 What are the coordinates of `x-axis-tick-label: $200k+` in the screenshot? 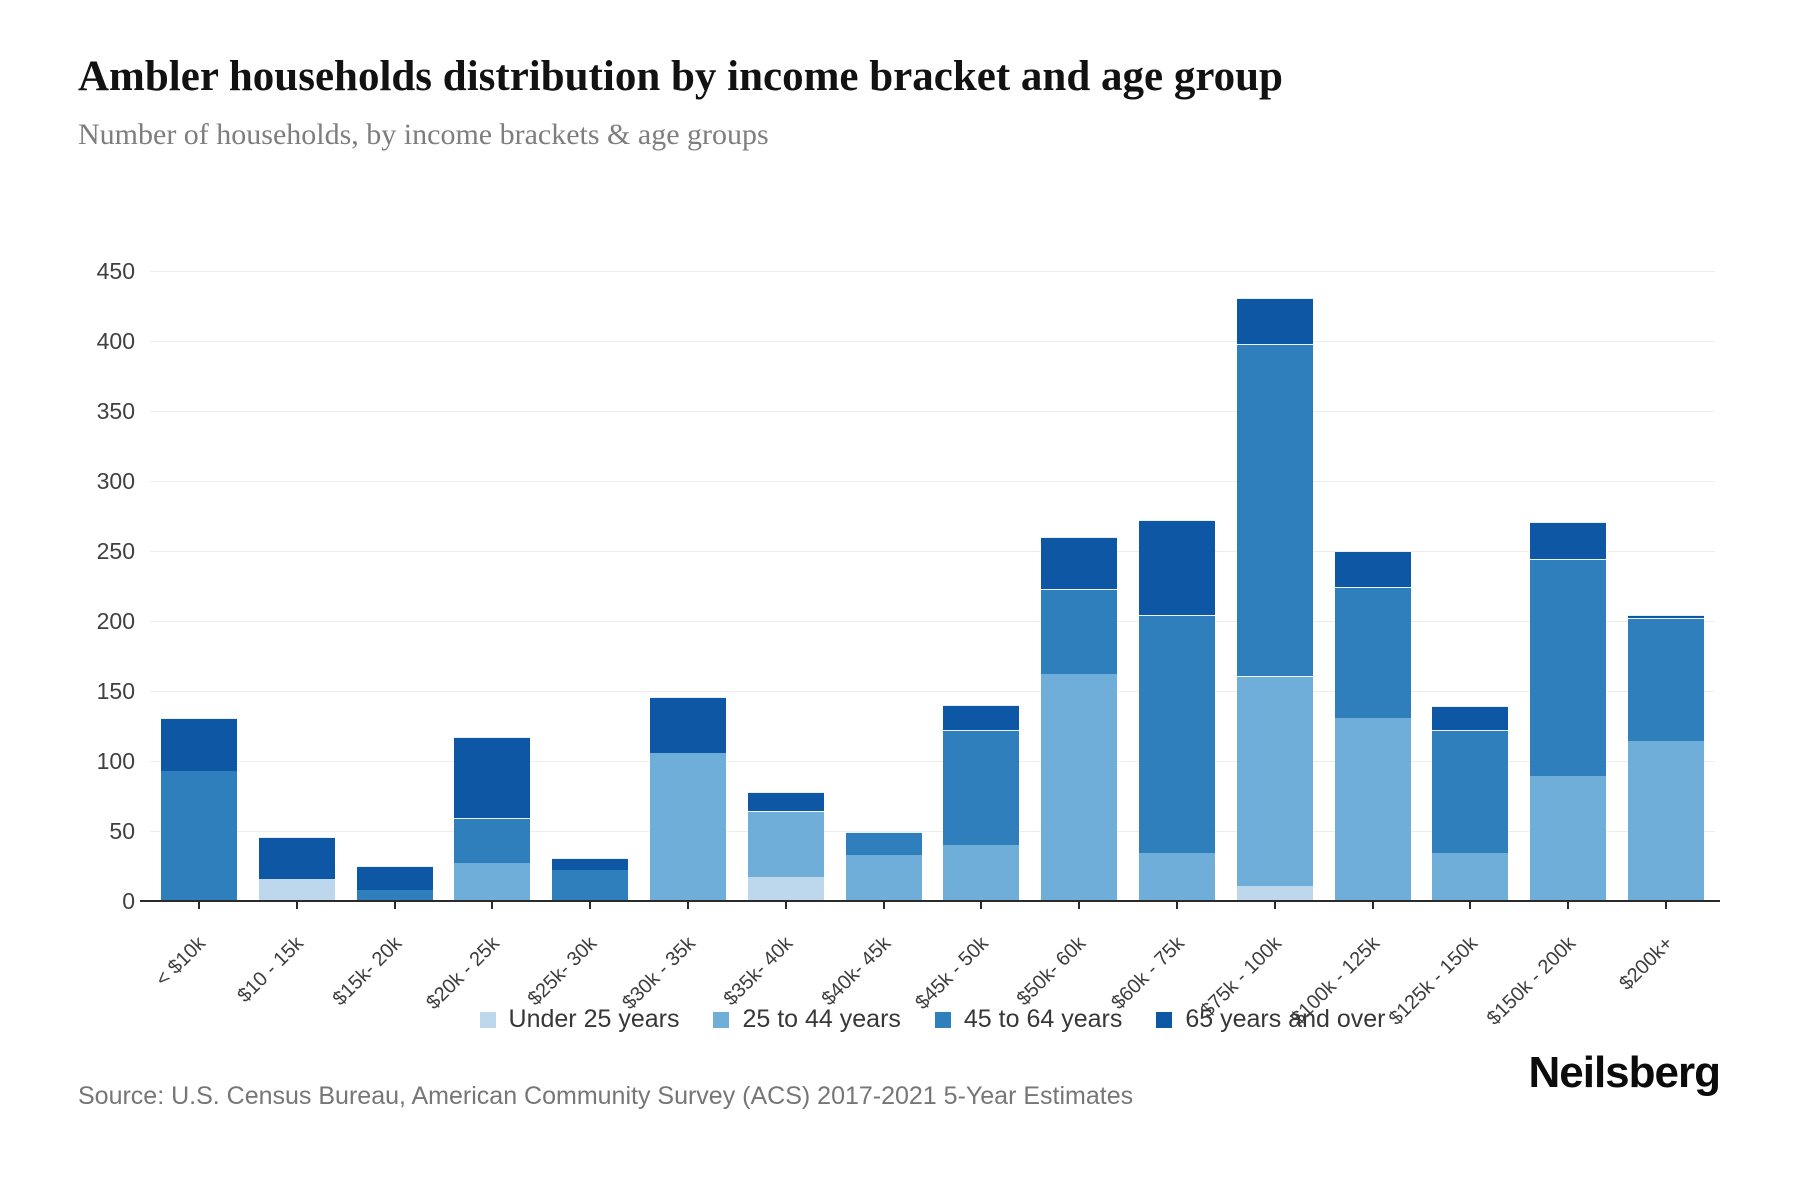 It's located at (1646, 963).